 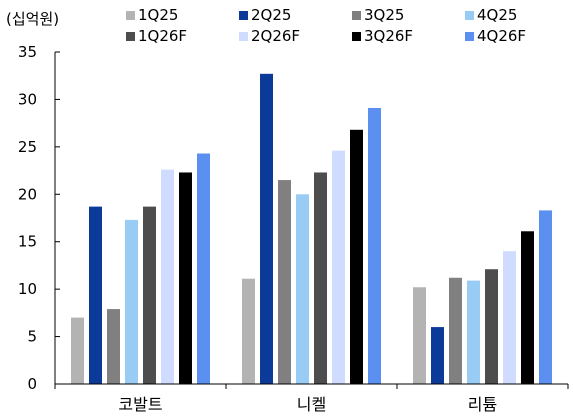 I want to click on bar-1Q26F-니켈, so click(x=320, y=278).